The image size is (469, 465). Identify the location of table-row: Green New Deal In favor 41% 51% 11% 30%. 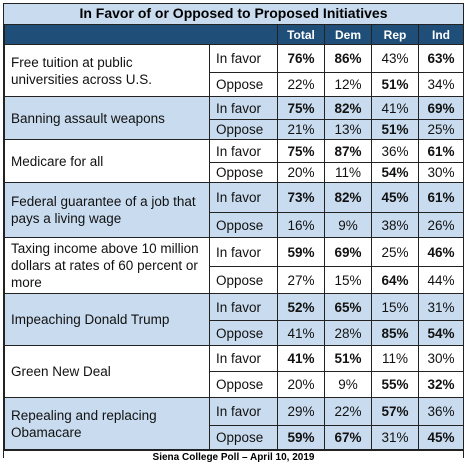
(234, 371).